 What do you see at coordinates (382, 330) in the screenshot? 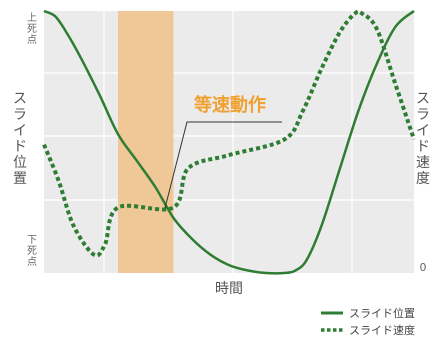
I see `legend-label-speed: スライド速度` at bounding box center [382, 330].